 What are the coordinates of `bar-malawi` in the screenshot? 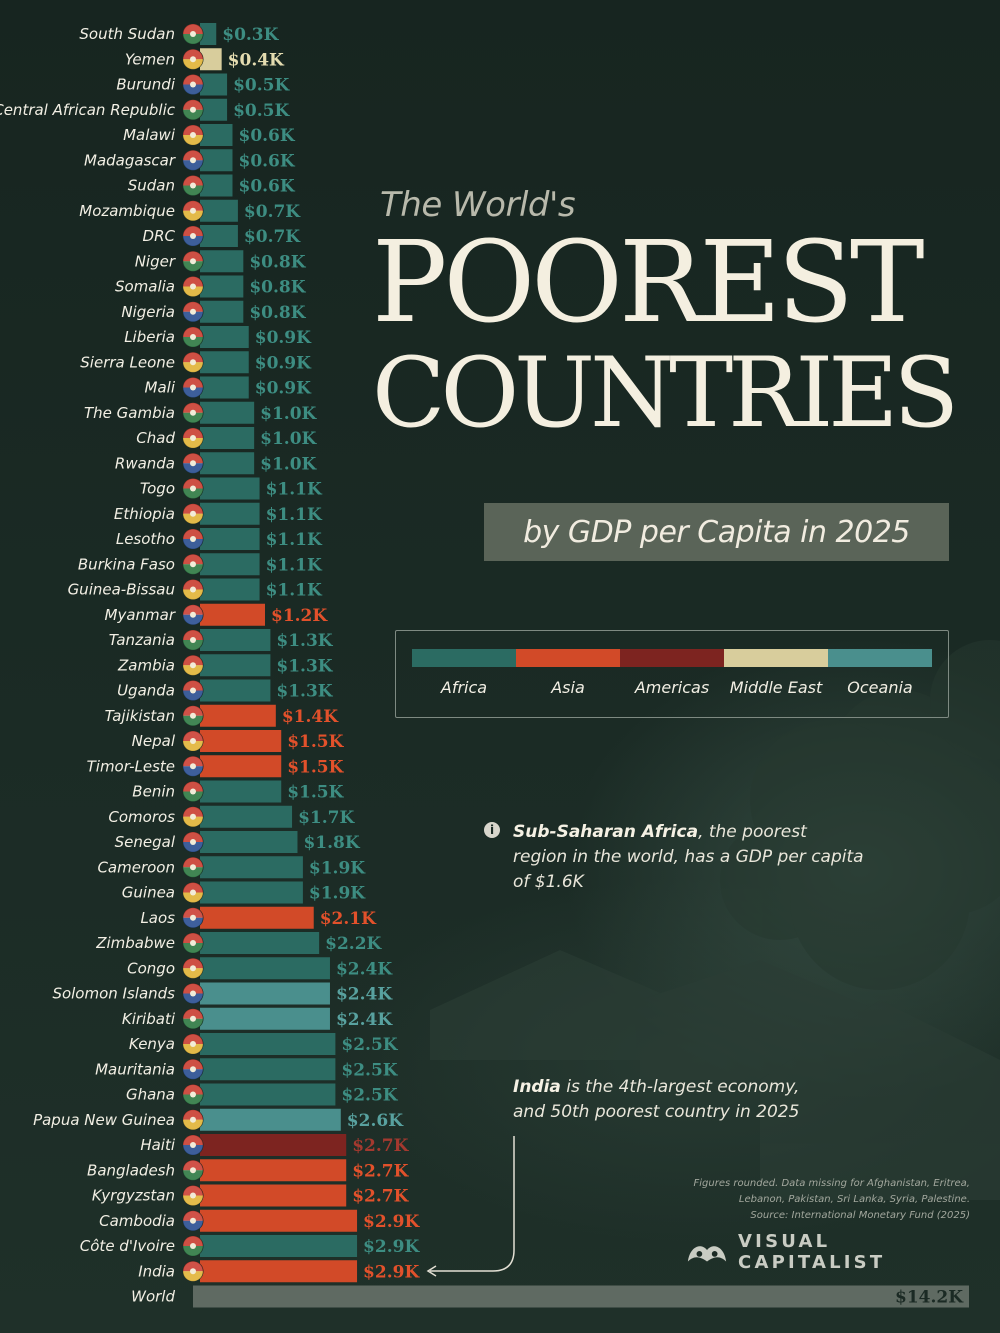 It's located at (216, 135).